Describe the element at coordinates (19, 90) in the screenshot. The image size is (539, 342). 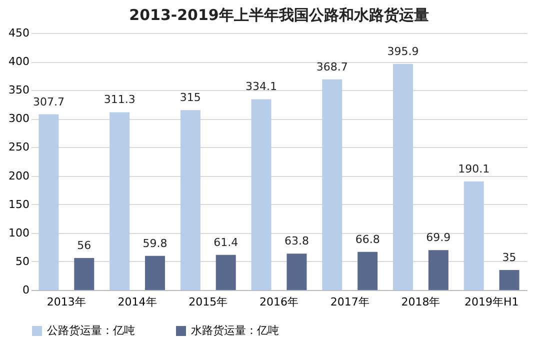
I see `y-tick-label: 350` at that location.